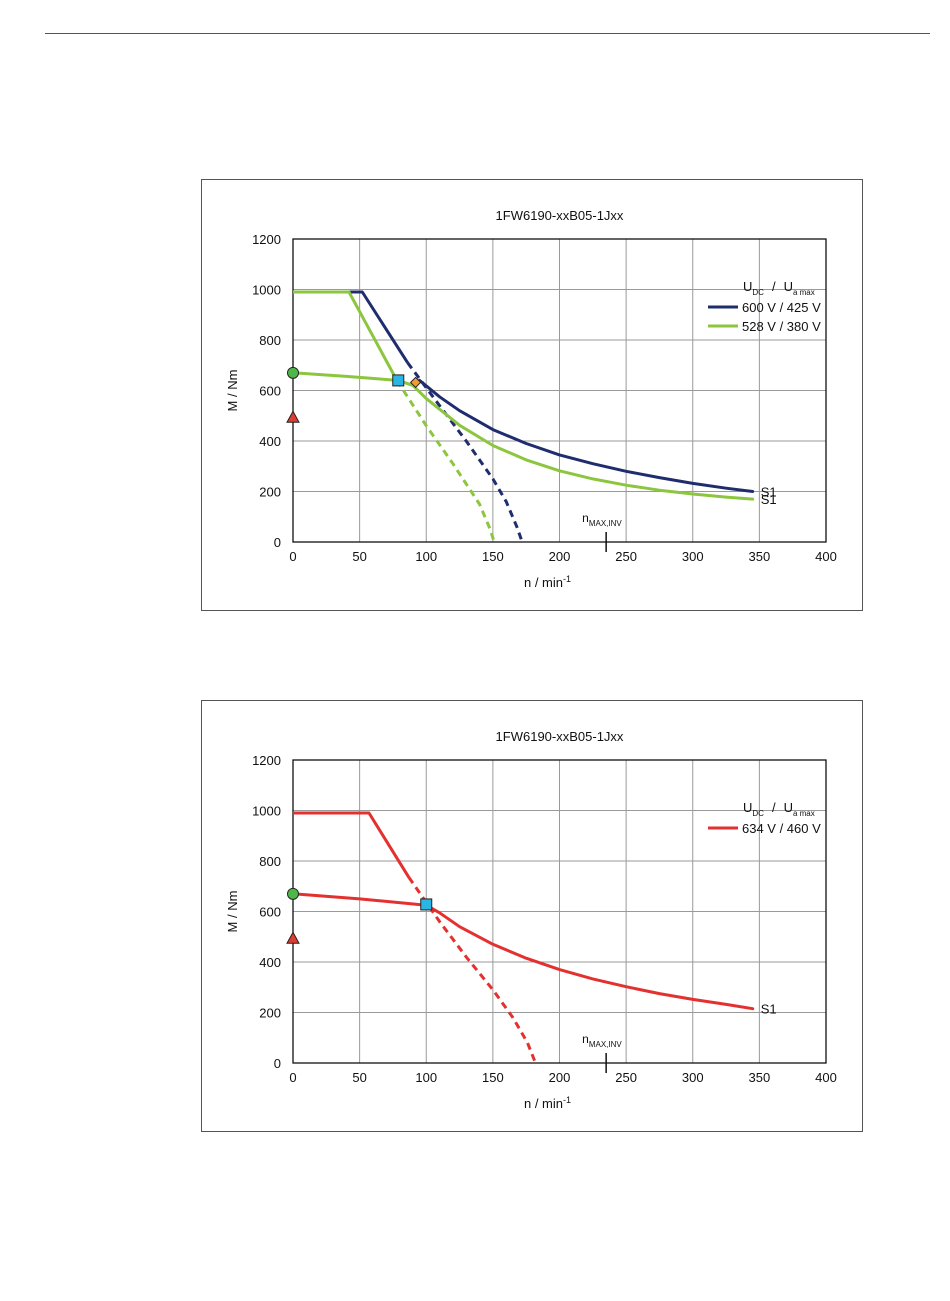  Describe the element at coordinates (472, 970) in the screenshot. I see `series-red-peak-dashed-line` at that location.